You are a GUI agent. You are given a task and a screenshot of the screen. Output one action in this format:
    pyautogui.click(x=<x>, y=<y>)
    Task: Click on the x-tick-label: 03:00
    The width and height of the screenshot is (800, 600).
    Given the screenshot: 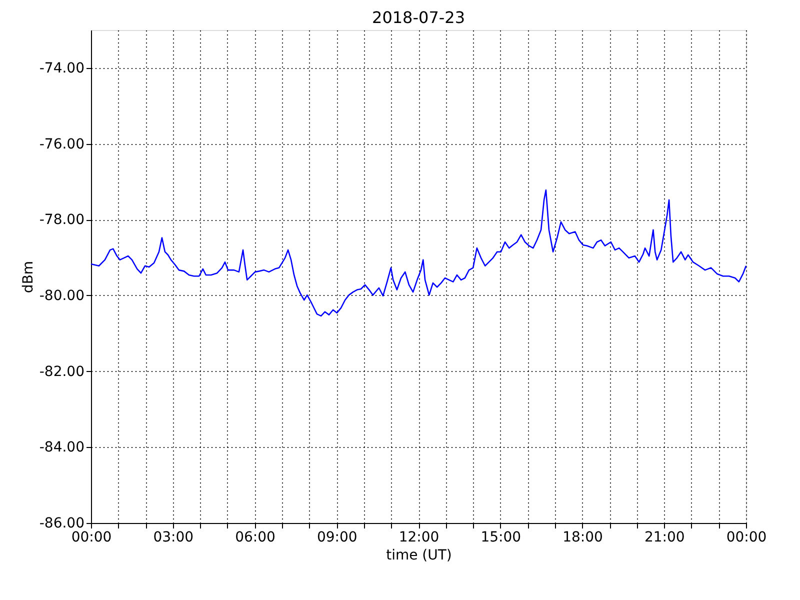 What is the action you would take?
    pyautogui.click(x=173, y=538)
    